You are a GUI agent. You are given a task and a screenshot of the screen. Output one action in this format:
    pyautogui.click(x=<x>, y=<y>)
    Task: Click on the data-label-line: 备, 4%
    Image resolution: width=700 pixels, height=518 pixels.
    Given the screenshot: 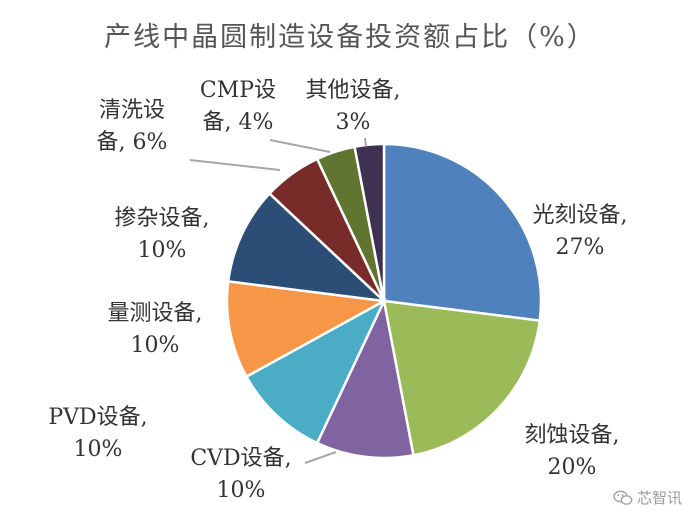 What is the action you would take?
    pyautogui.click(x=238, y=122)
    